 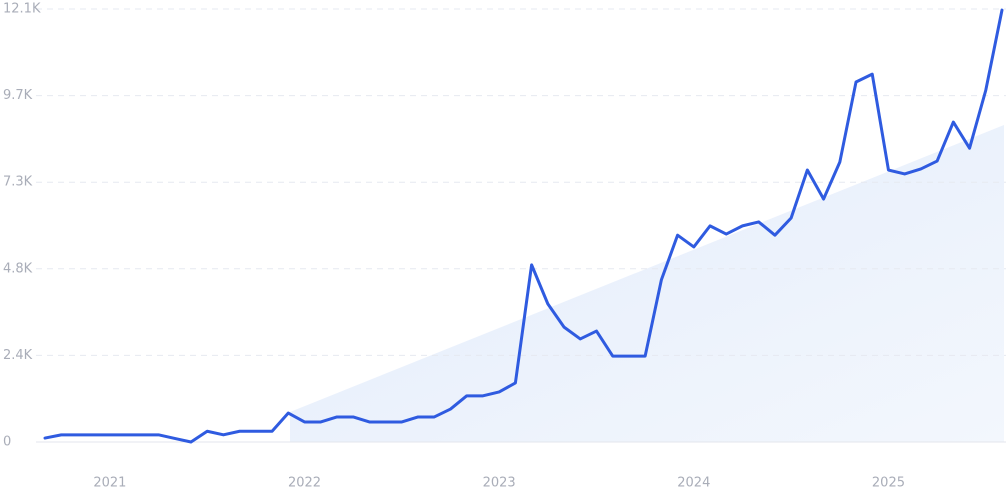 I want to click on x-tick-label: 2024, so click(x=693, y=483).